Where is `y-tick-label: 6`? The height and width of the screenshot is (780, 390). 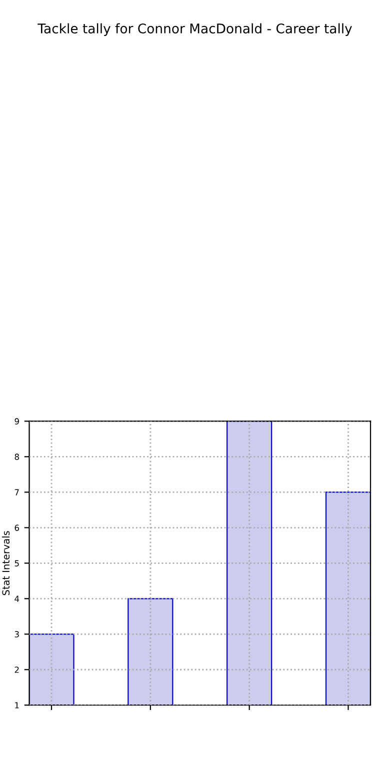 y-tick-label: 6 is located at coordinates (17, 527).